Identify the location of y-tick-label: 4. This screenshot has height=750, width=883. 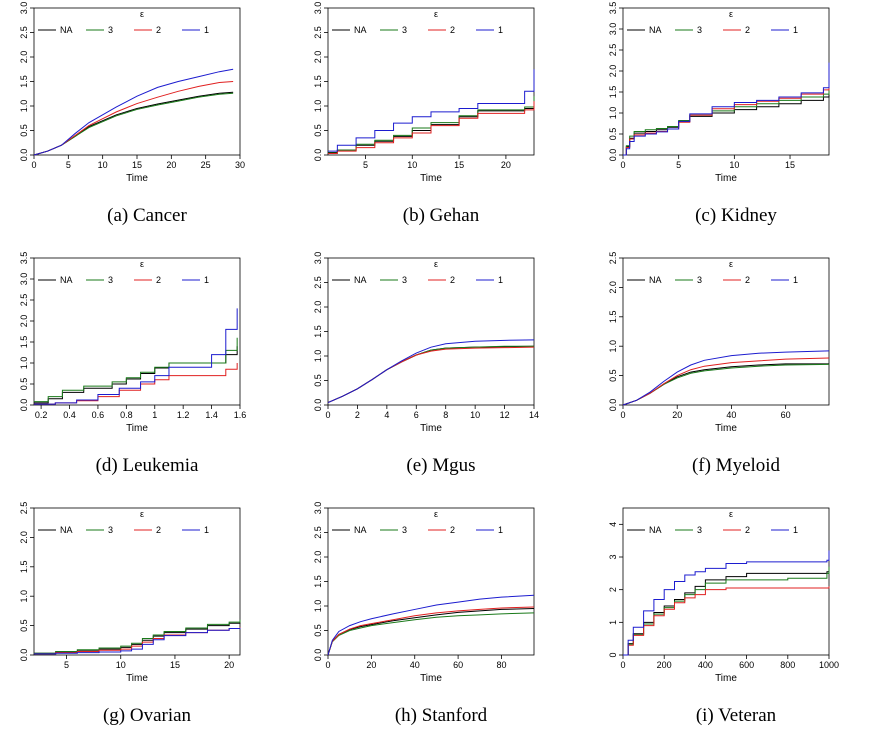
(613, 524).